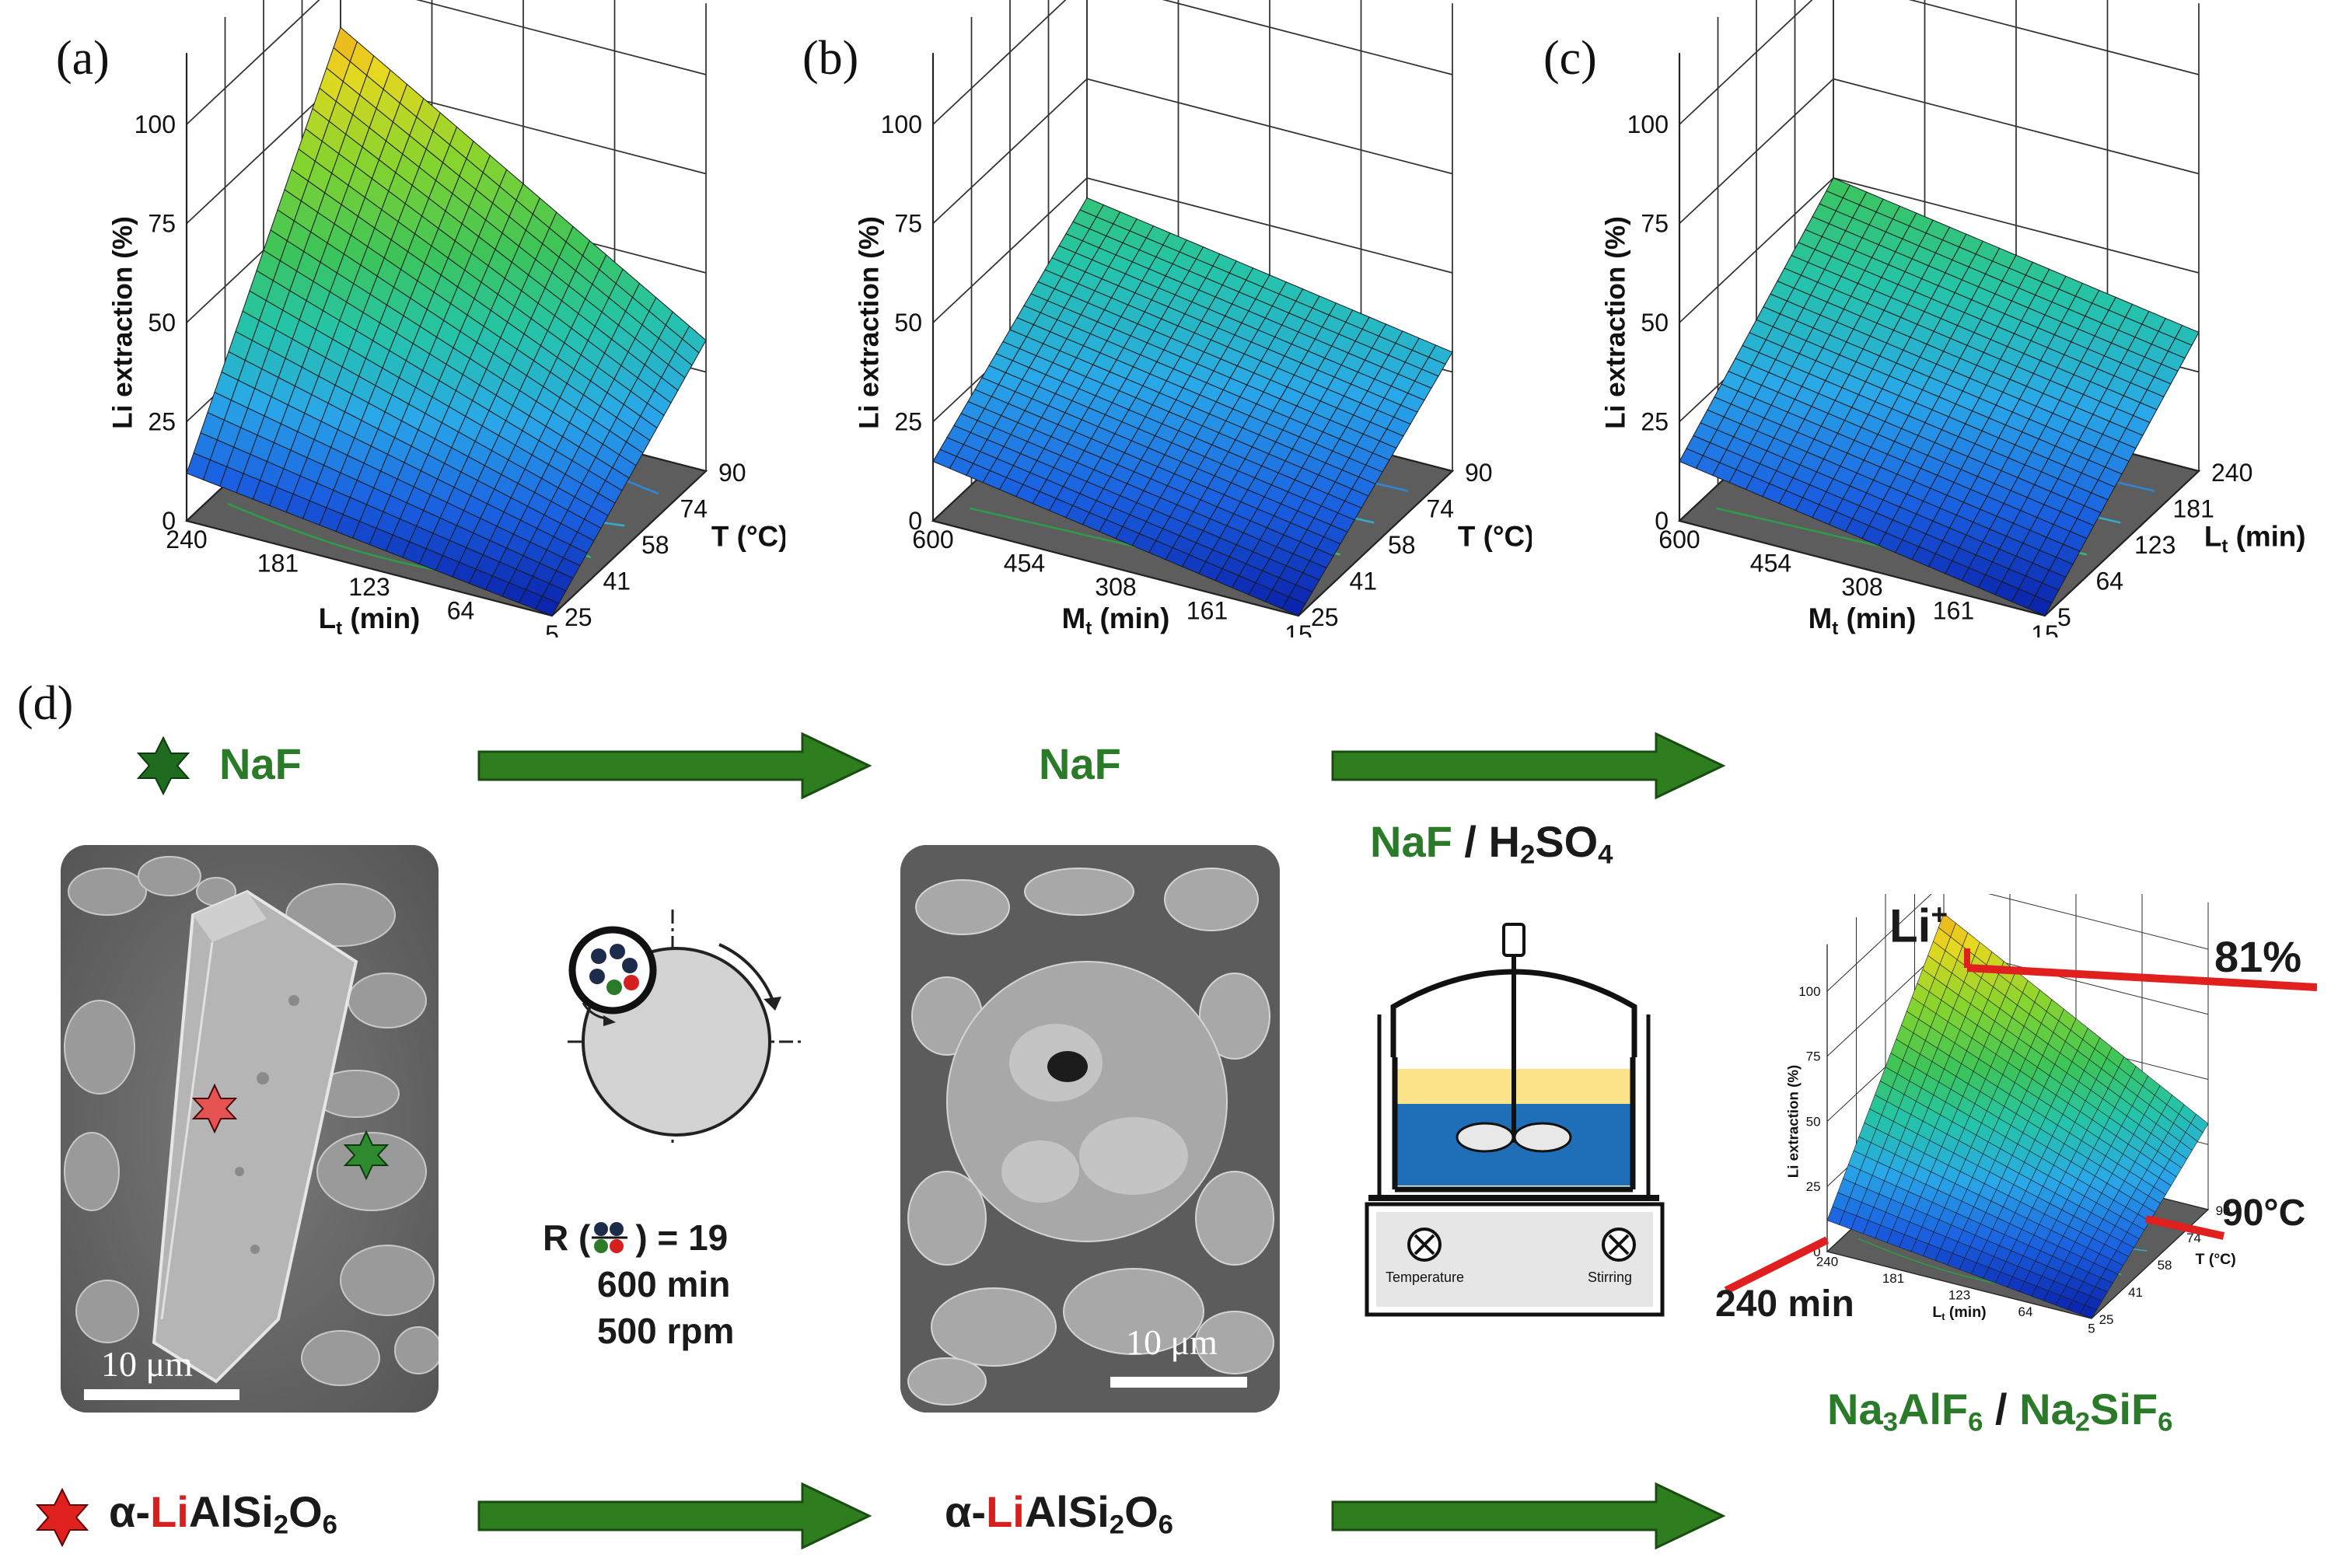 This screenshot has height=1568, width=2338. What do you see at coordinates (1610, 1277) in the screenshot?
I see `reactor-stirring-label: Stirring` at bounding box center [1610, 1277].